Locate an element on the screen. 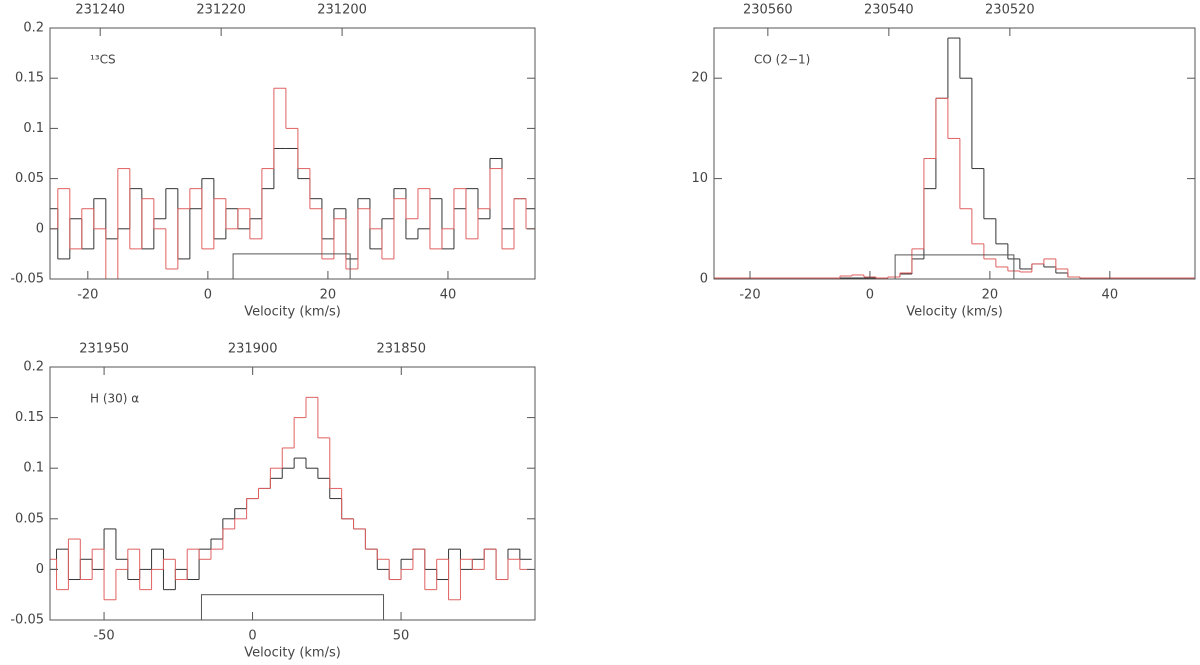  annotation: ¹³CS is located at coordinates (103, 60).